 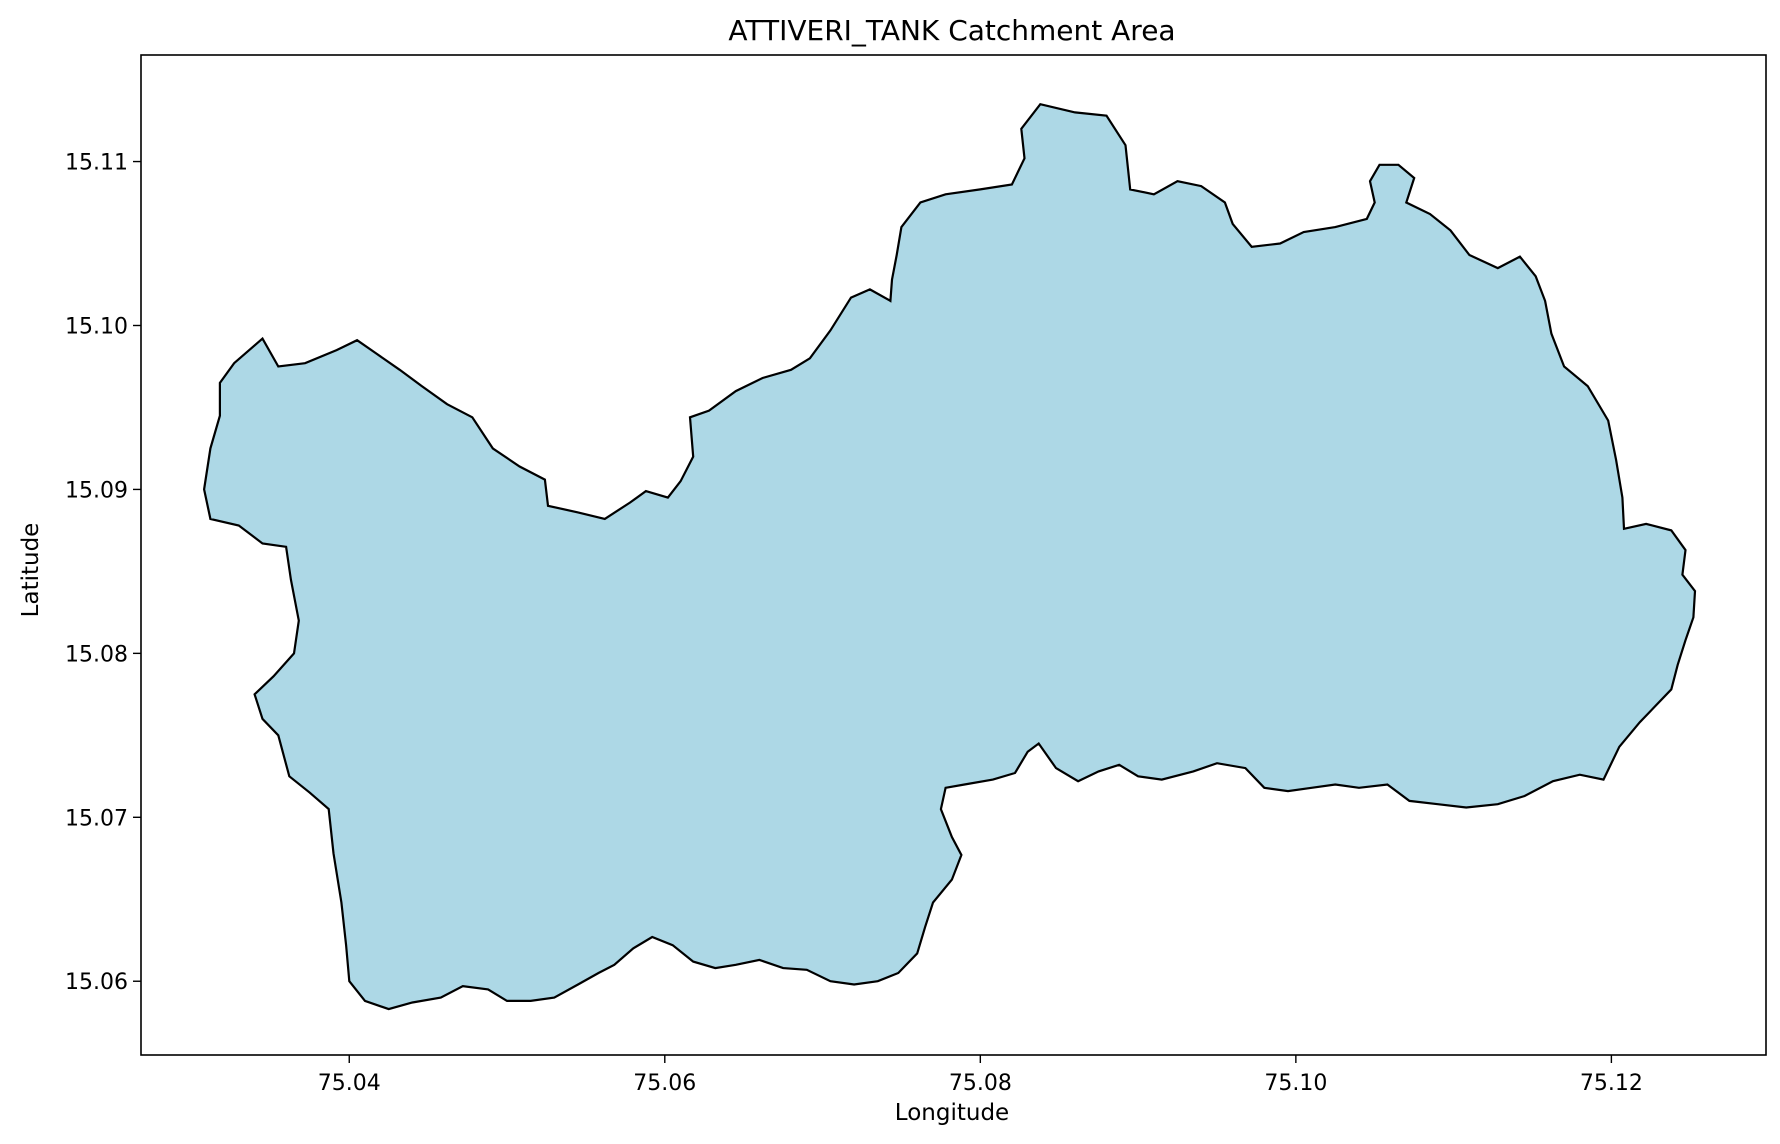 What do you see at coordinates (349, 1083) in the screenshot?
I see `x-tick-label: 75.04` at bounding box center [349, 1083].